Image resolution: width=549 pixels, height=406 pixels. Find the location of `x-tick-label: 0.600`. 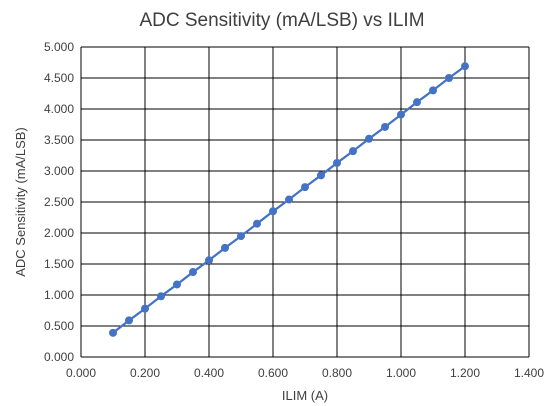

x-tick-label: 0.600 is located at coordinates (273, 373).